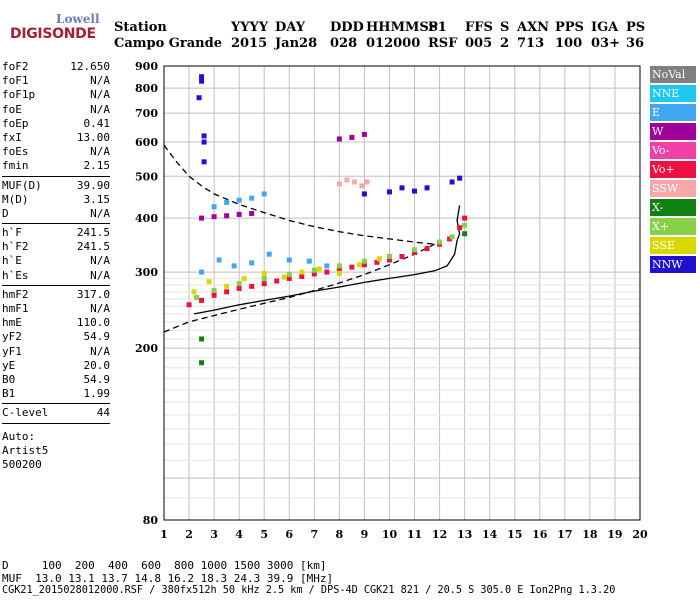 The width and height of the screenshot is (700, 600). Describe the element at coordinates (12, 261) in the screenshot. I see `param-key: h`E` at that location.